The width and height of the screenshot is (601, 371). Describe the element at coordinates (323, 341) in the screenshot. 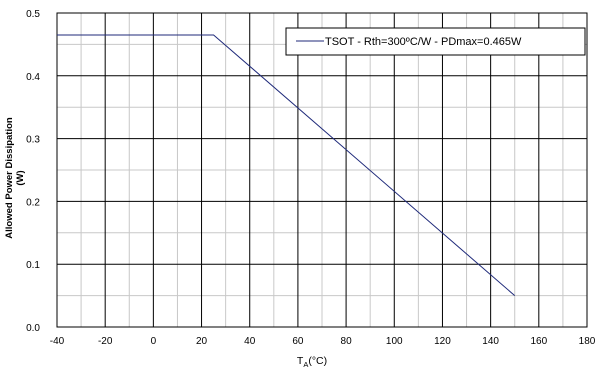

I see `x-tick-labels: -40 -20 0 20 40 60 80 100 120 140 160 180` at that location.